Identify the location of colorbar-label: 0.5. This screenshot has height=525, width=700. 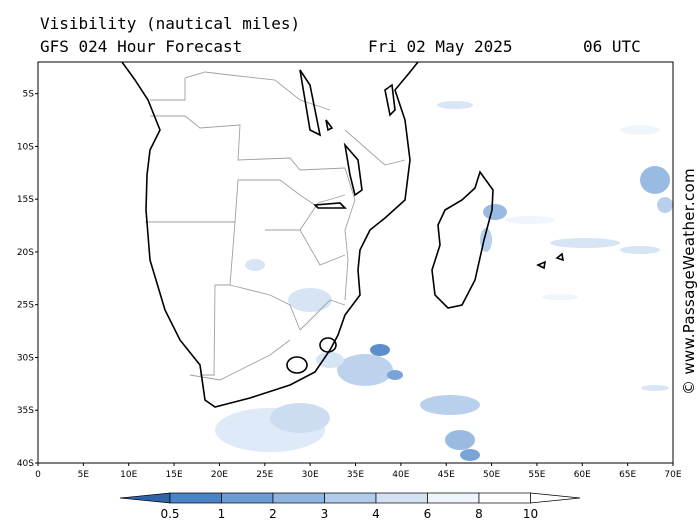
(169, 514).